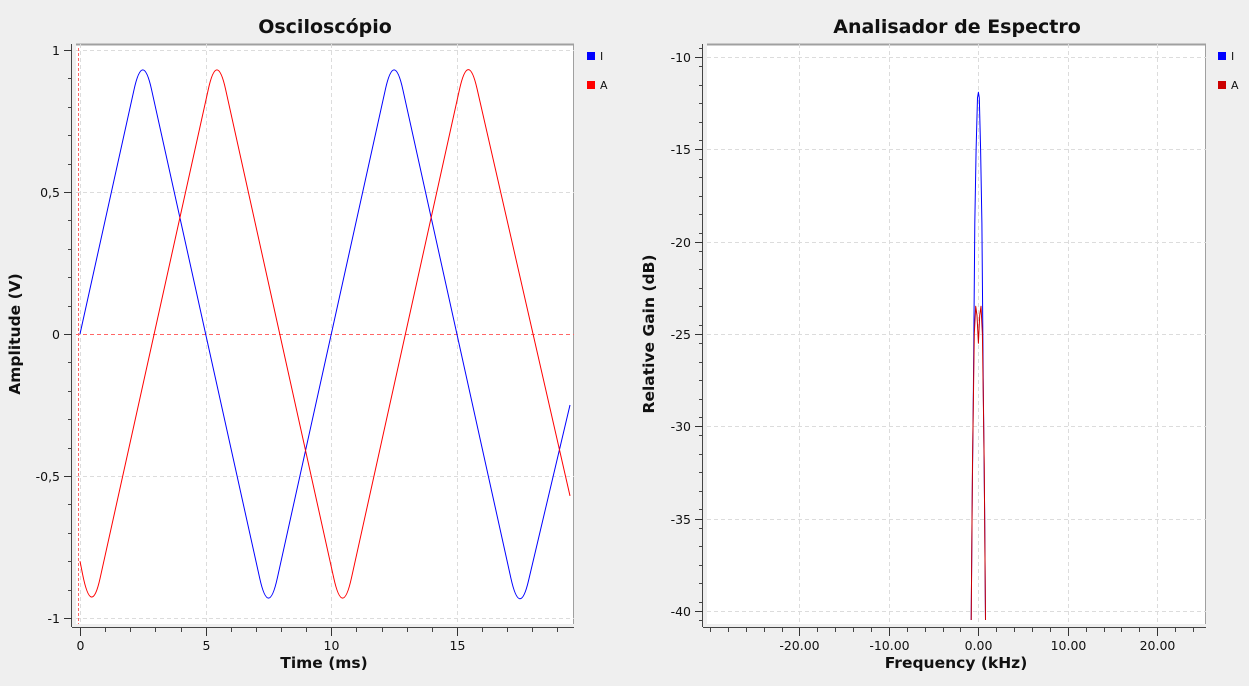 The image size is (1249, 686). What do you see at coordinates (957, 27) in the screenshot?
I see `spectrum-title: Analisador de Espectro` at bounding box center [957, 27].